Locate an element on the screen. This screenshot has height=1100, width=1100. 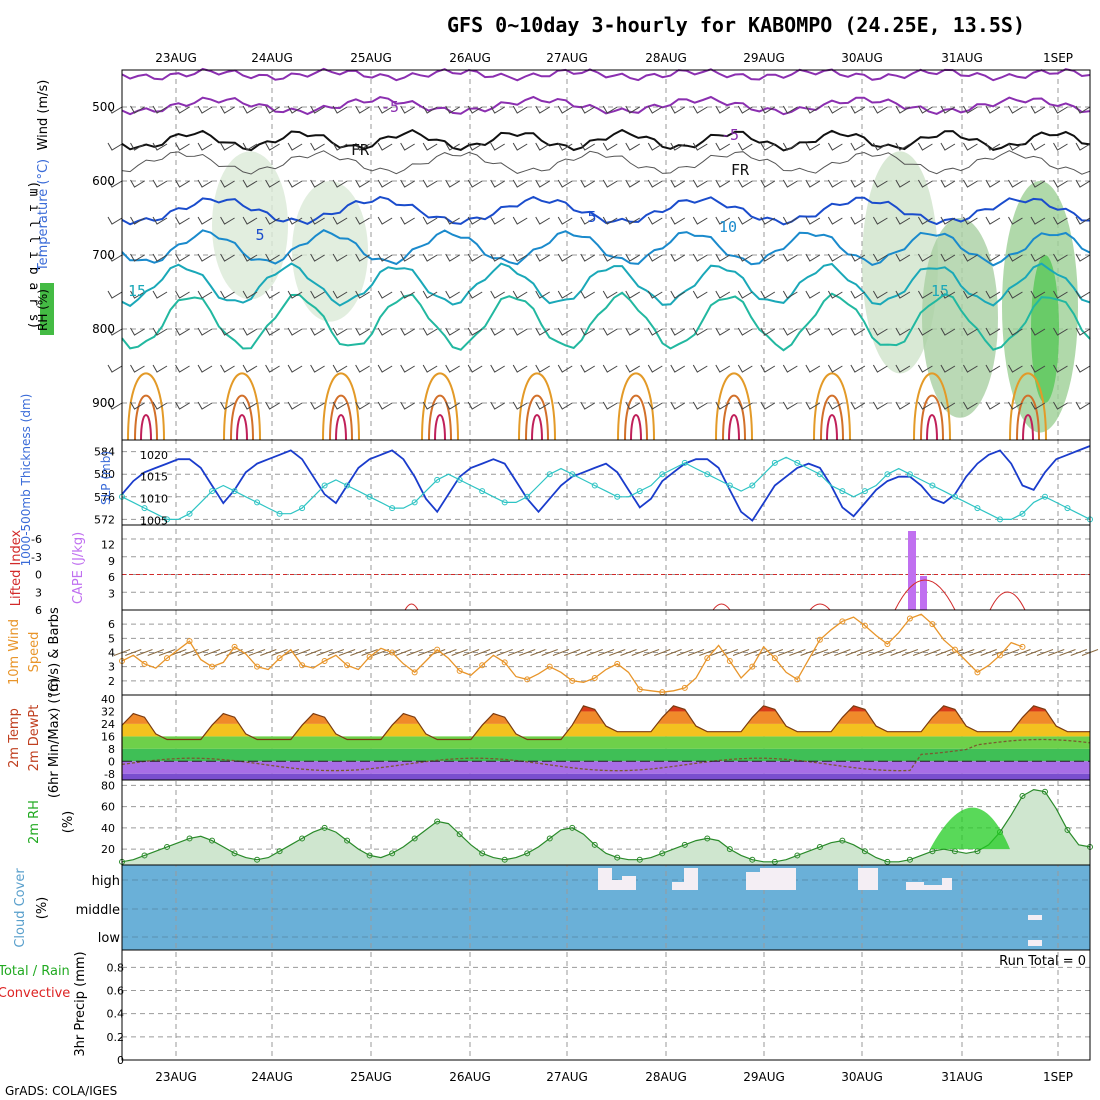
li-axis-label: Lifted Index is located at coordinates (16, 567).